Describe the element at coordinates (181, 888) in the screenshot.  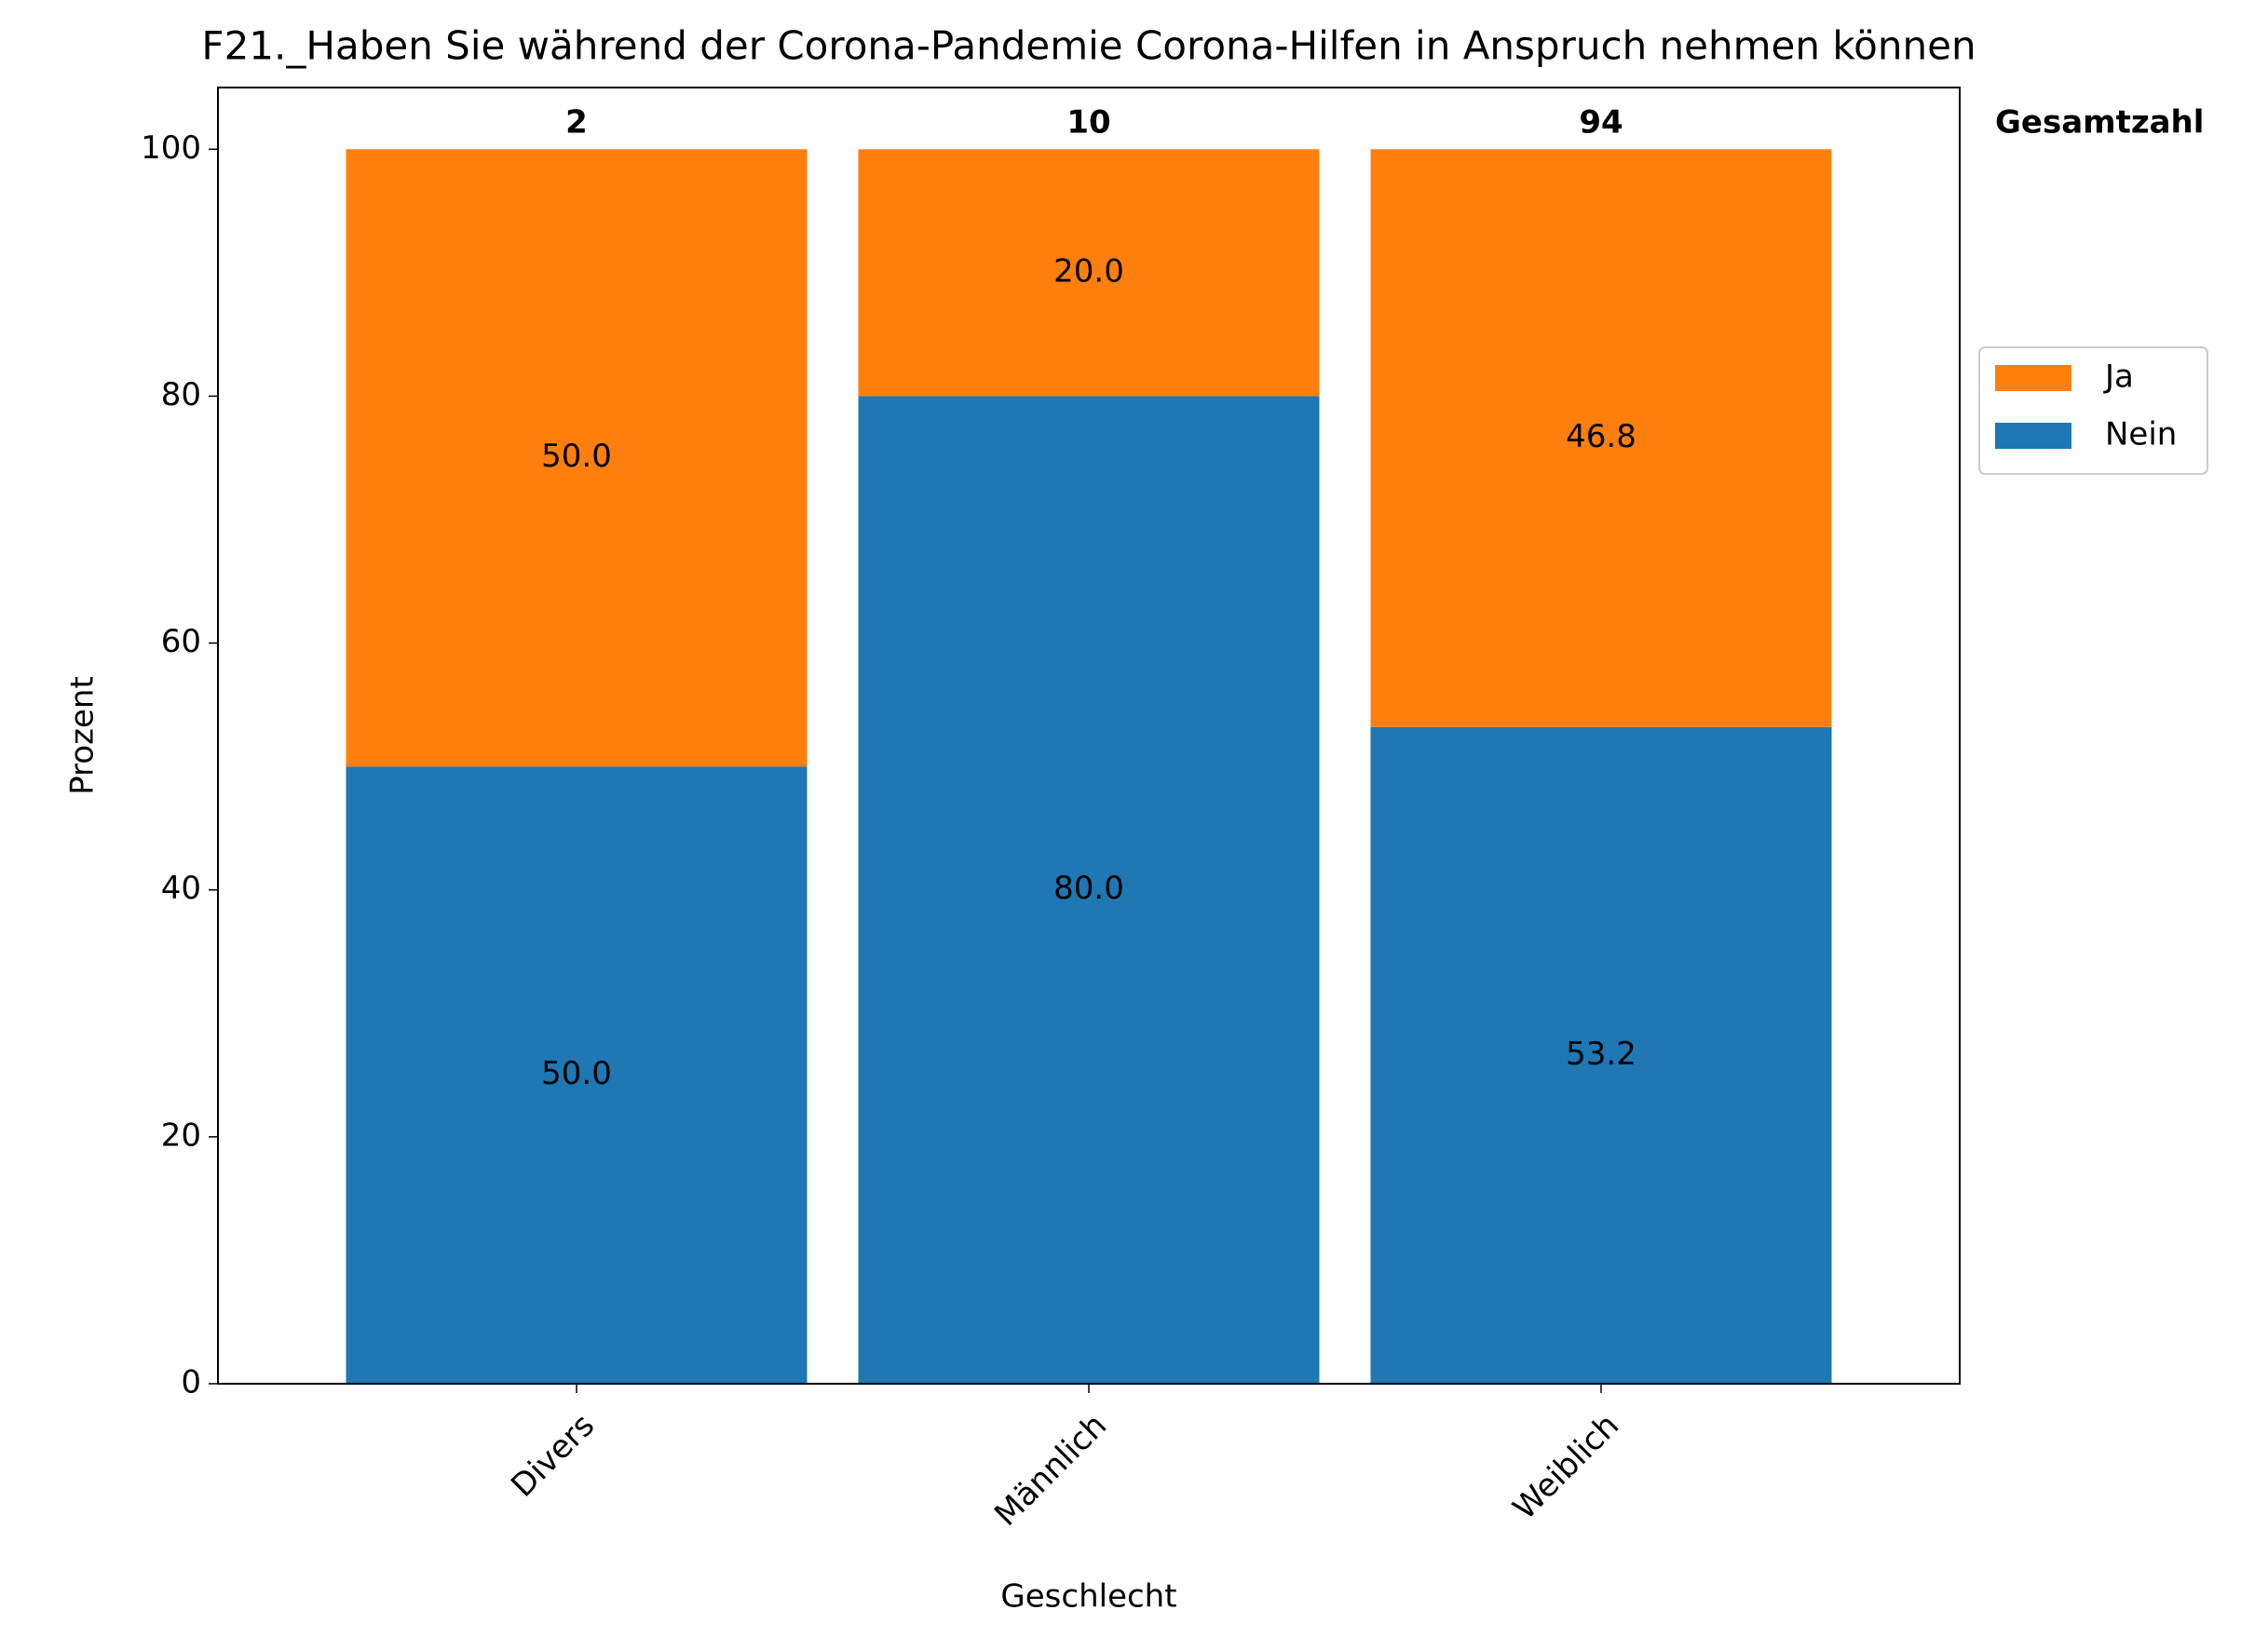
I see `y-tick-label: 40` at that location.